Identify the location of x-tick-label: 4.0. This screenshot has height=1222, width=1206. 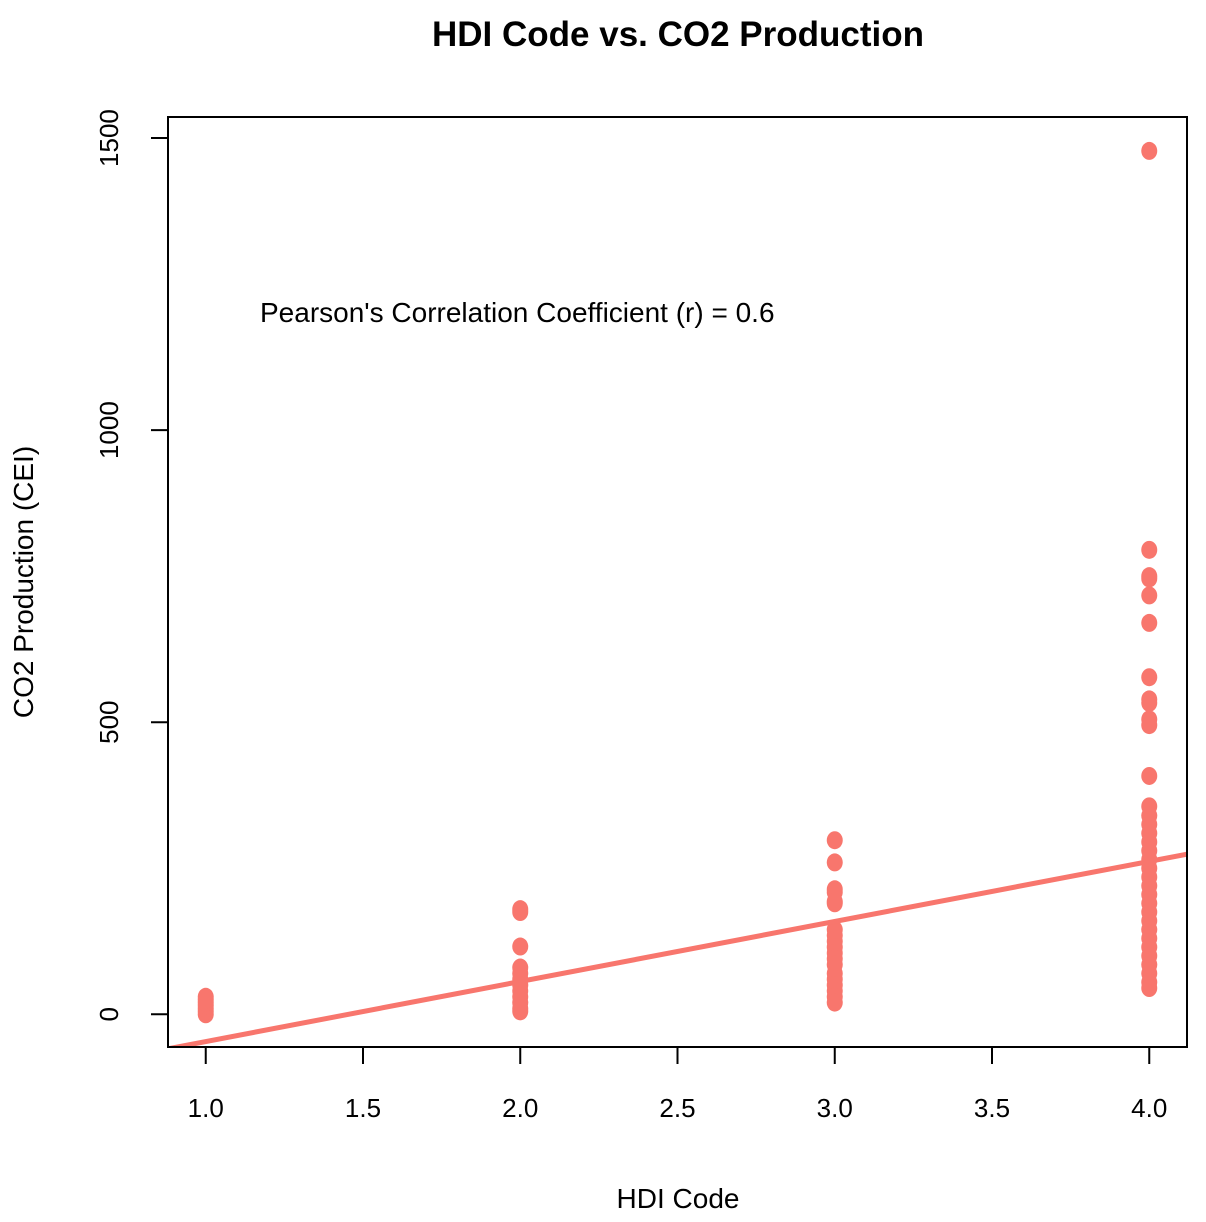
(1149, 1108).